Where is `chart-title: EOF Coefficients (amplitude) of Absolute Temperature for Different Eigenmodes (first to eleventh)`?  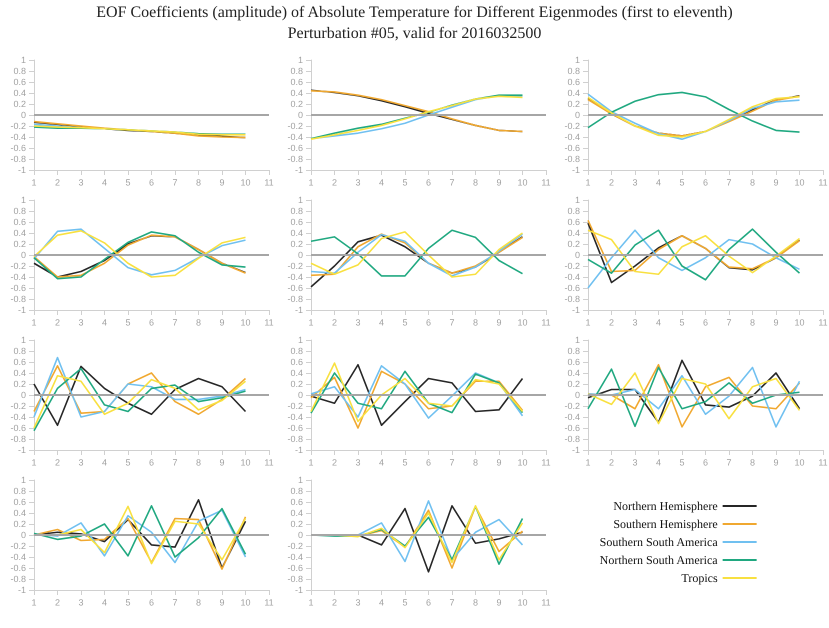 chart-title: EOF Coefficients (amplitude) of Absolute Temperature for Different Eigenmodes (first to eleventh) is located at coordinates (414, 13).